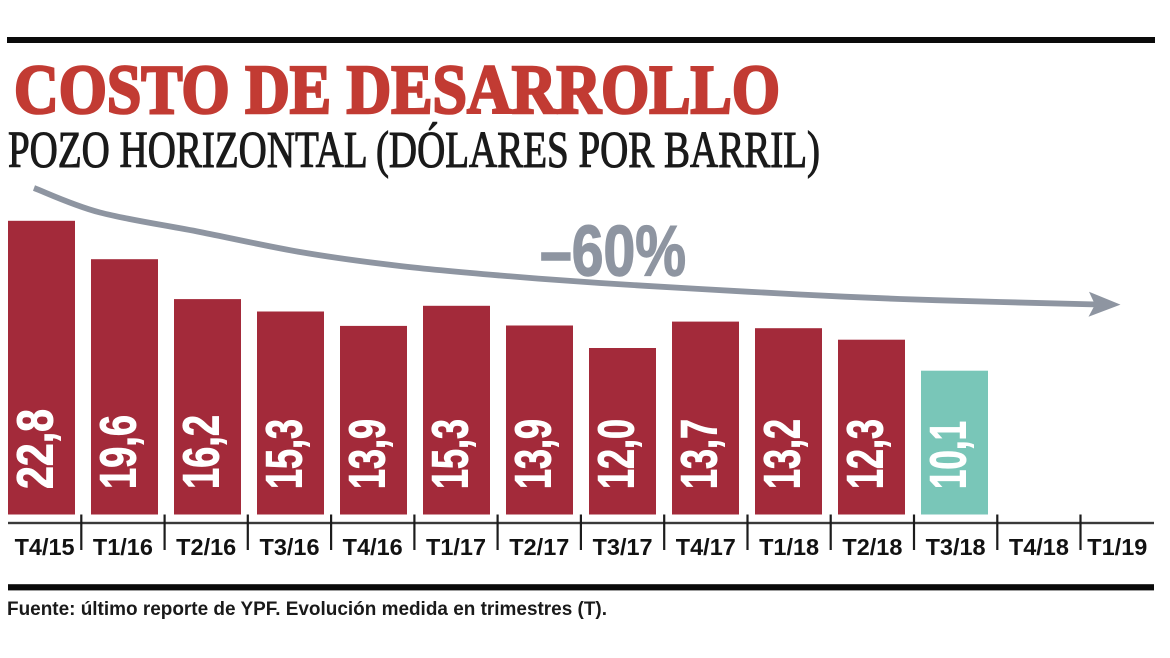 Image resolution: width=1170 pixels, height=658 pixels. What do you see at coordinates (206, 547) in the screenshot?
I see `svg-text: T2/16` at bounding box center [206, 547].